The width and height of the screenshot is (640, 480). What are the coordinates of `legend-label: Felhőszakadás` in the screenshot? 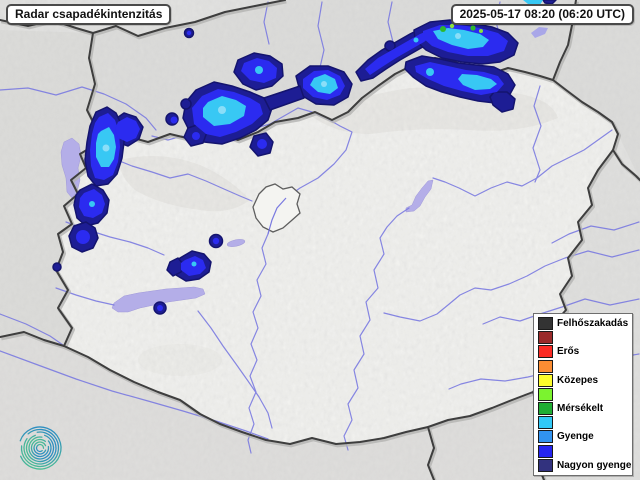 It's located at (593, 324).